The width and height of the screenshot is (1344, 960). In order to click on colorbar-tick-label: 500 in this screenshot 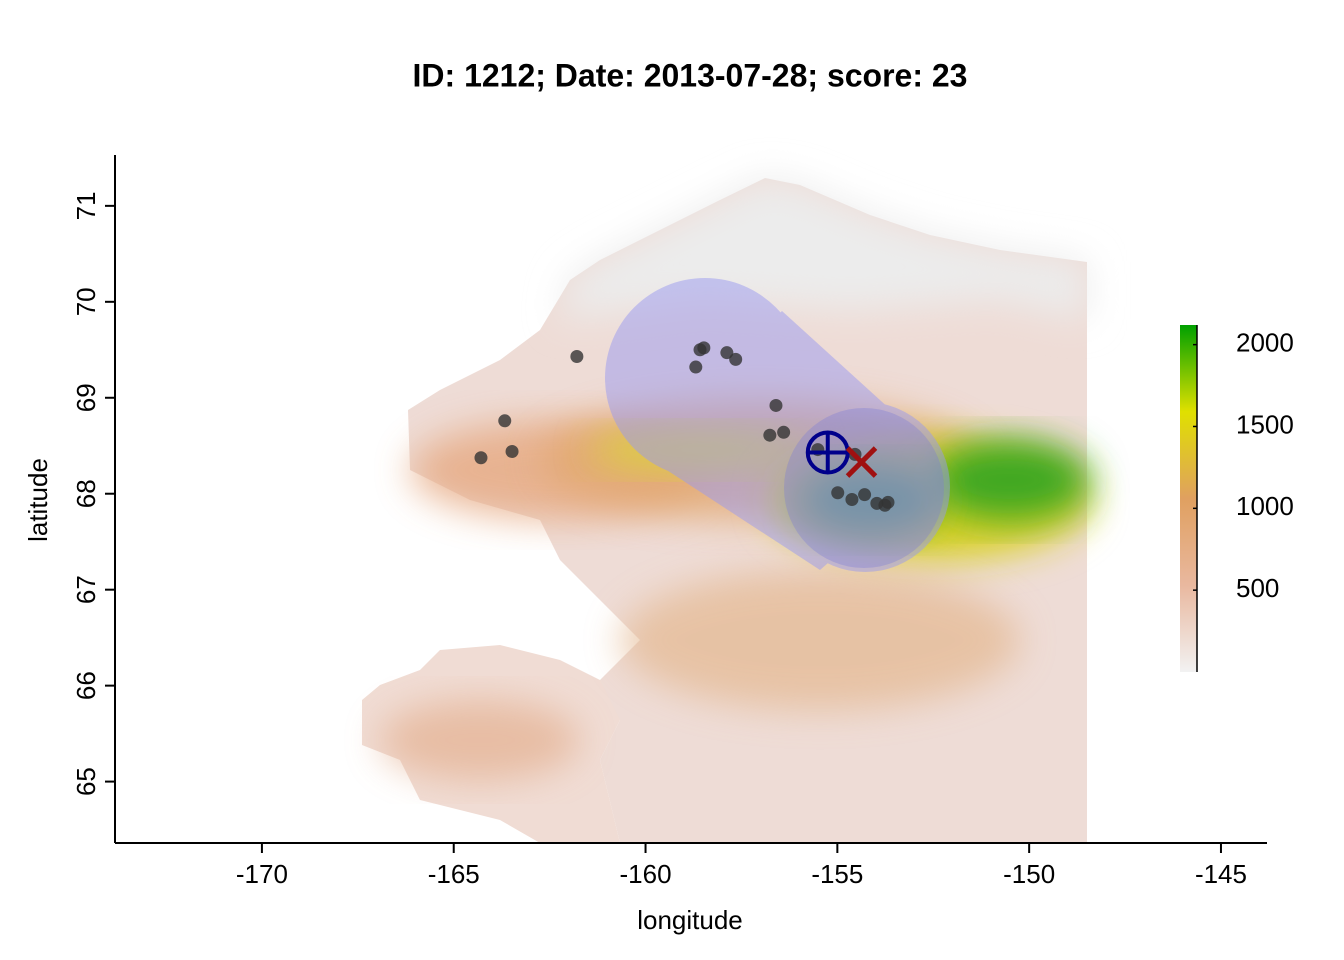, I will do `click(1257, 588)`.